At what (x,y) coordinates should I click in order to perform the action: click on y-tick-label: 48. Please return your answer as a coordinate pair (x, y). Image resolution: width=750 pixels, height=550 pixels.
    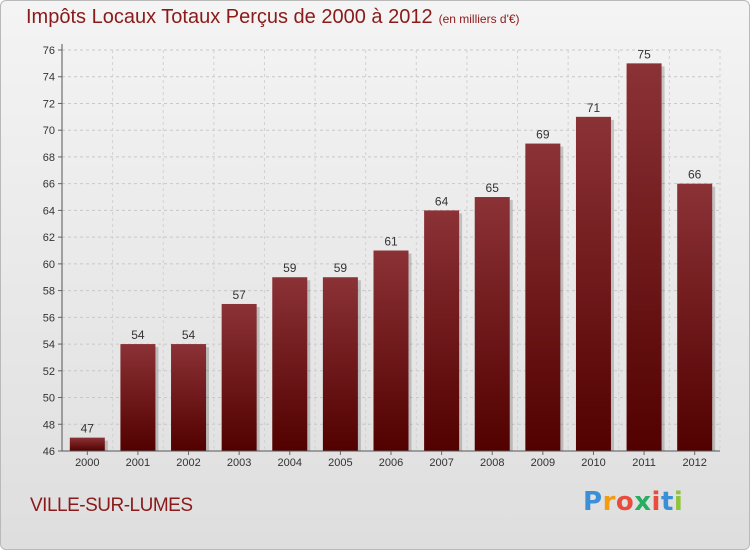
    Looking at the image, I should click on (49, 425).